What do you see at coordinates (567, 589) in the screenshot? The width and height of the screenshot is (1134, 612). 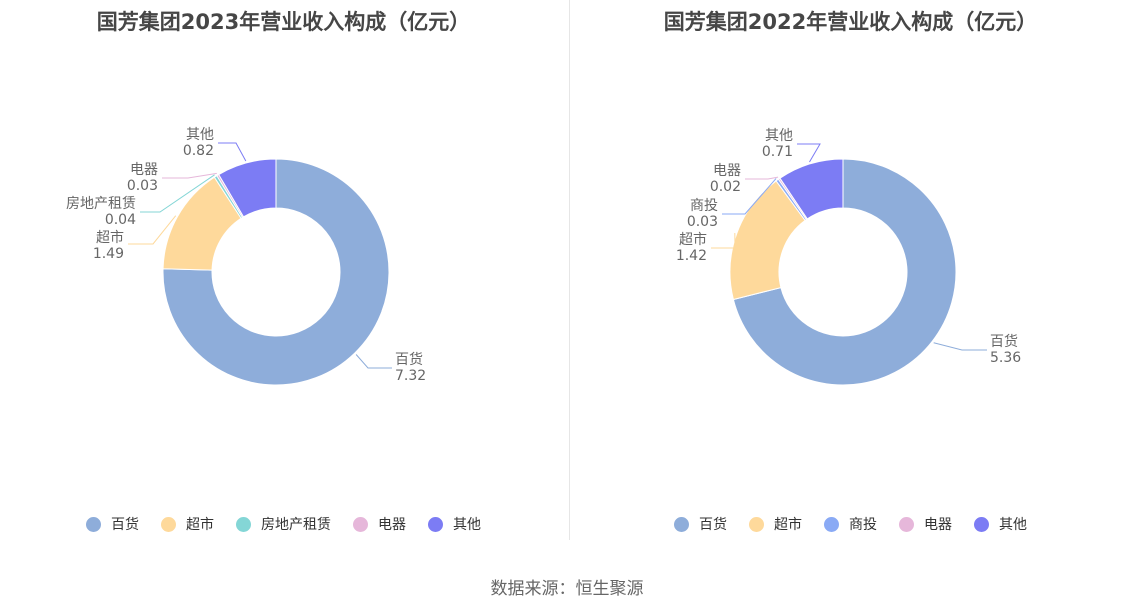 I see `data-source-footer: 数据来源：恒生聚源` at bounding box center [567, 589].